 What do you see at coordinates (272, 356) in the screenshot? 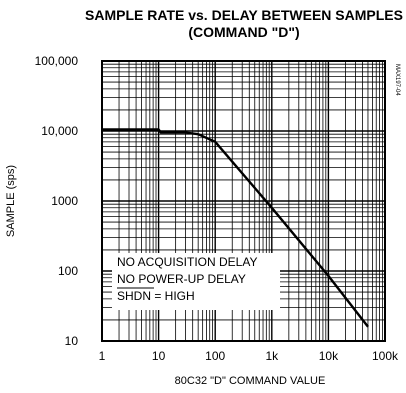
I see `x-tick-label: 1k` at bounding box center [272, 356].